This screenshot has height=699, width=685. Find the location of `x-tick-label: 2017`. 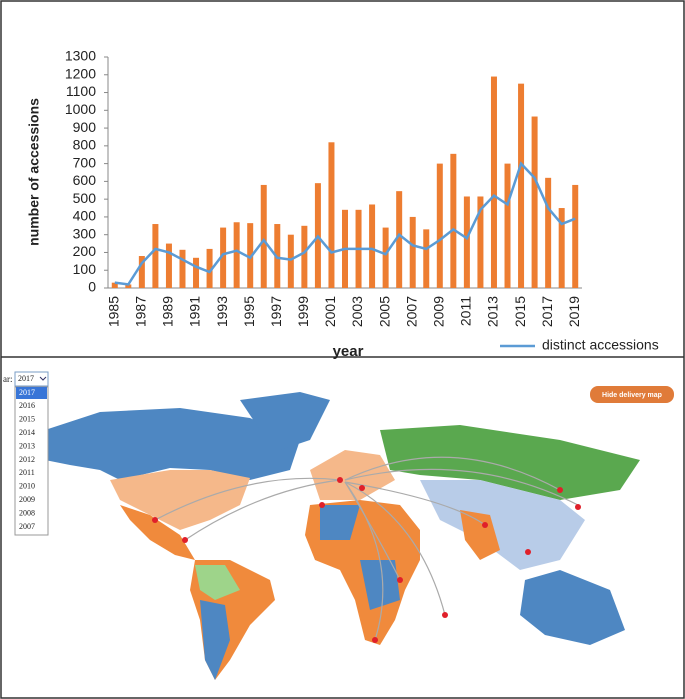

x-tick-label: 2017 is located at coordinates (547, 311).